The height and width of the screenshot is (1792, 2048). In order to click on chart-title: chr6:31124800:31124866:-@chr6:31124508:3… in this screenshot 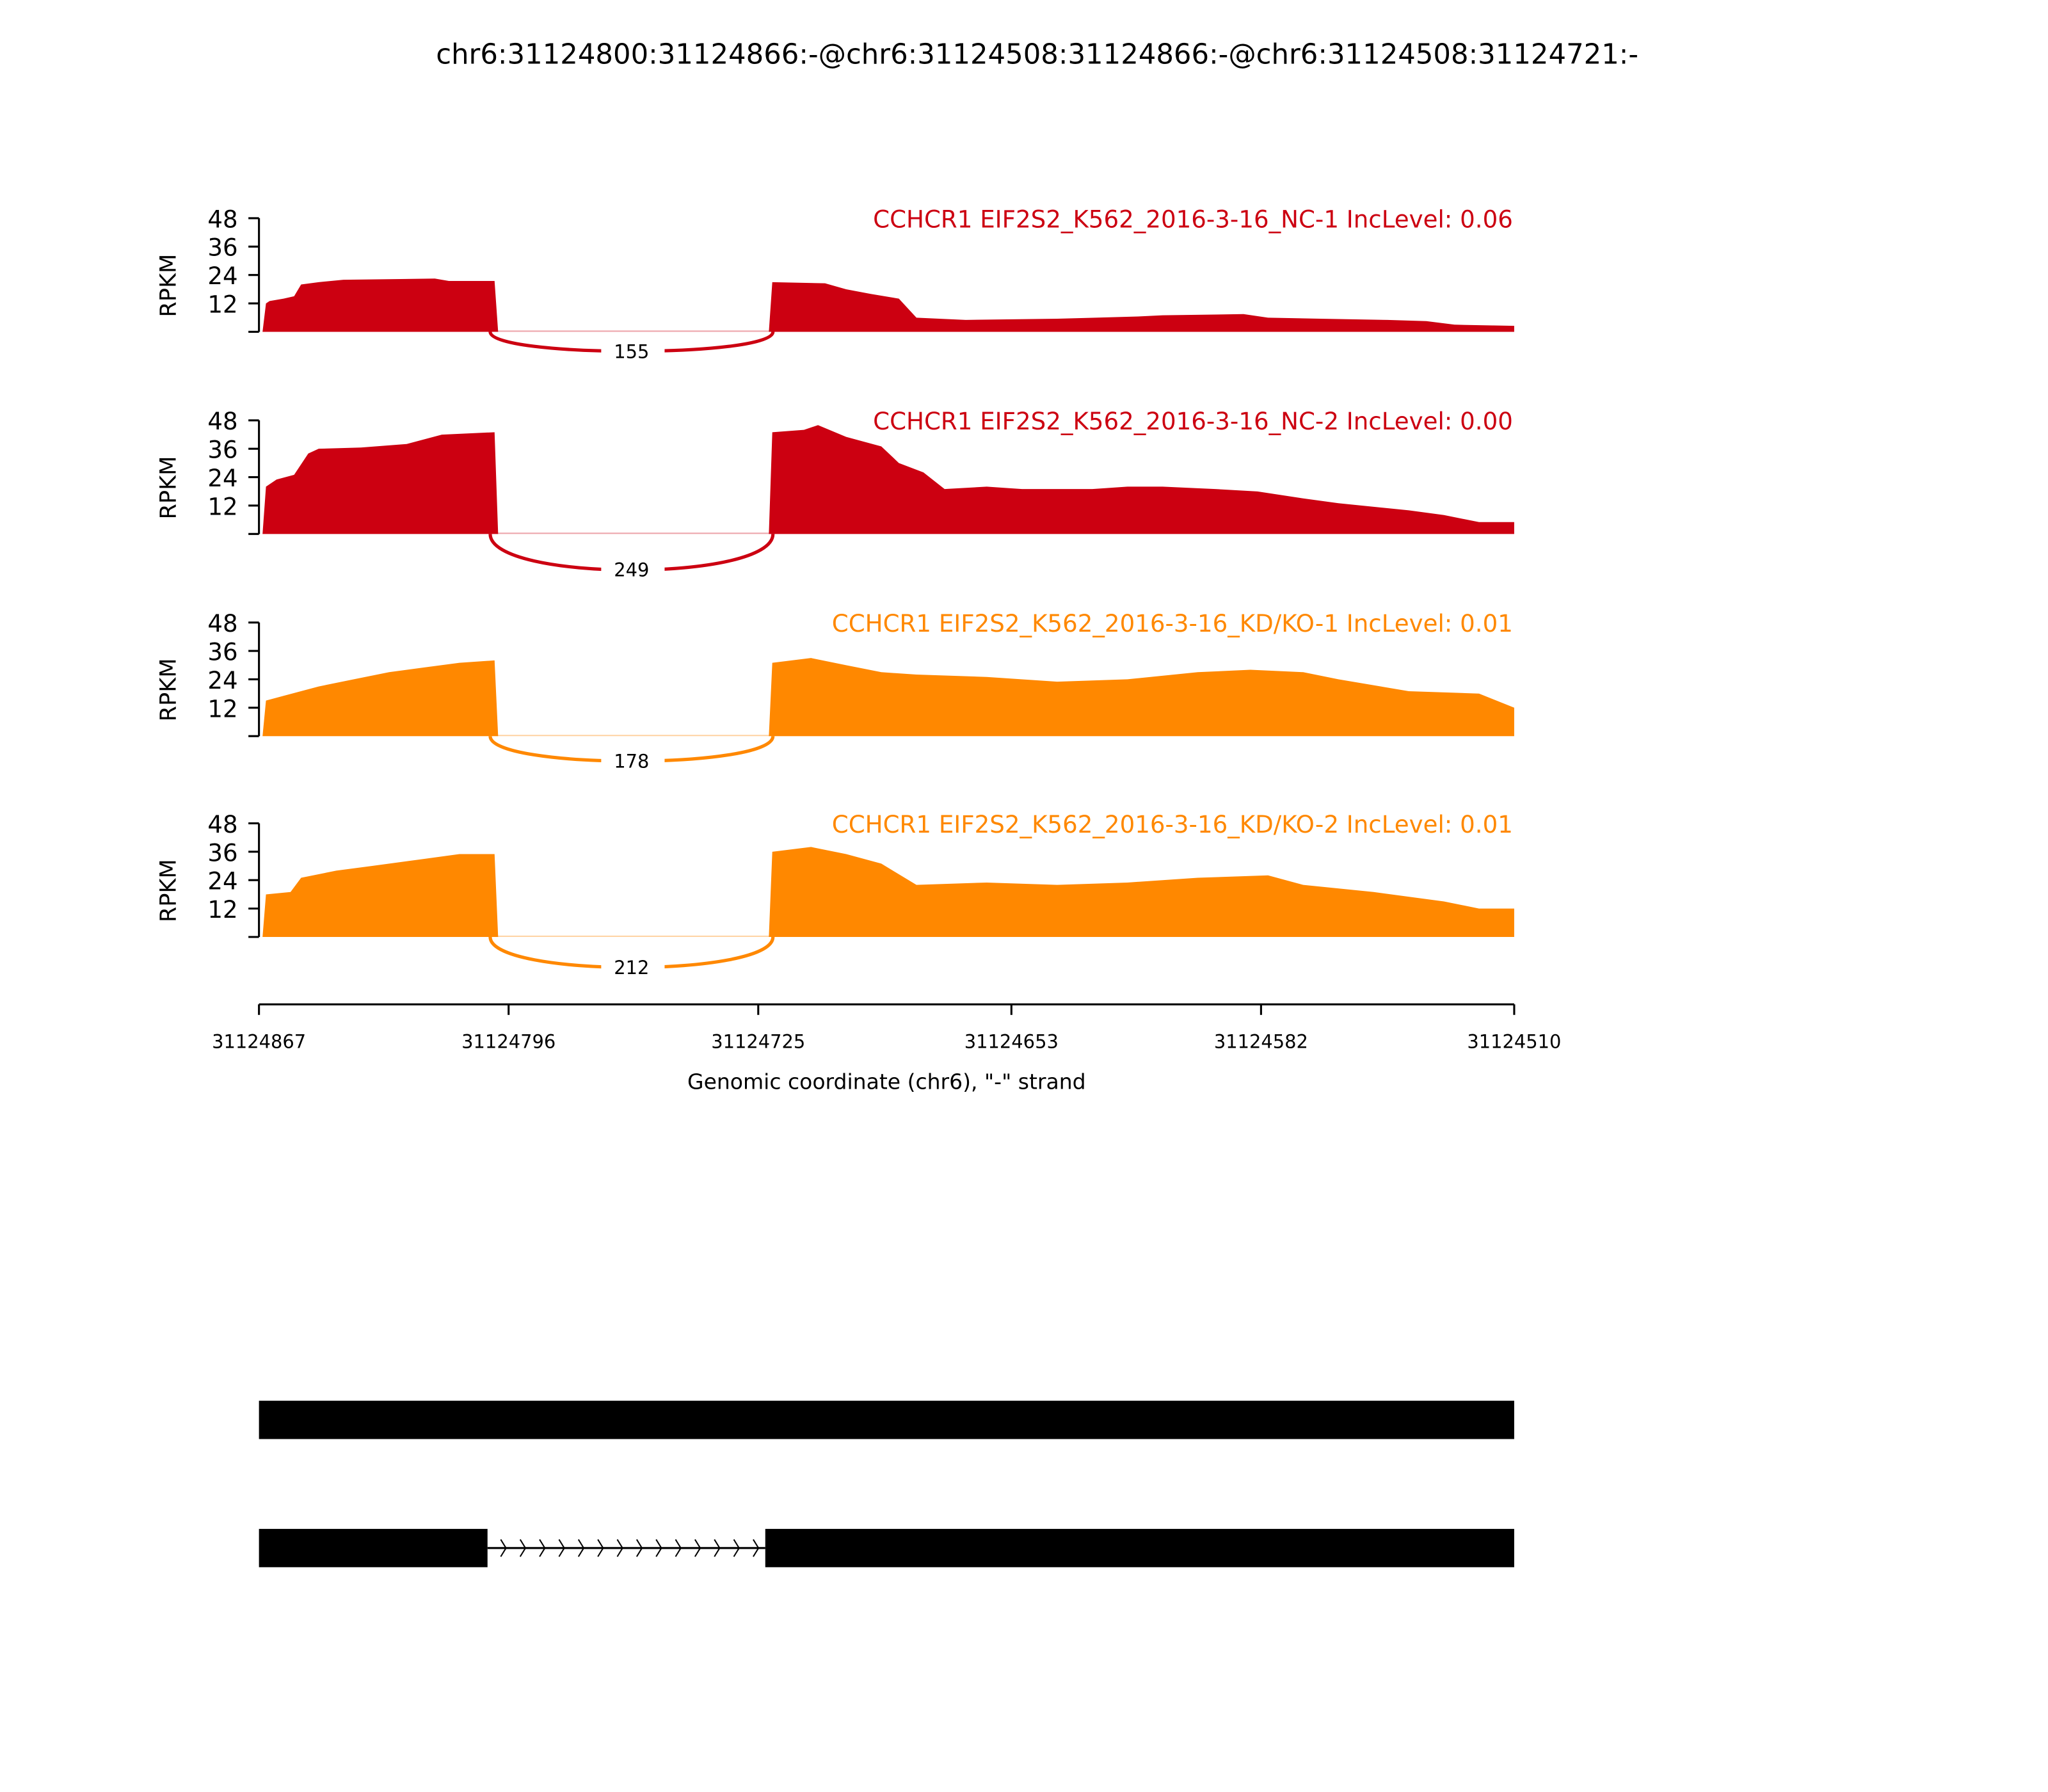, I will do `click(1037, 54)`.